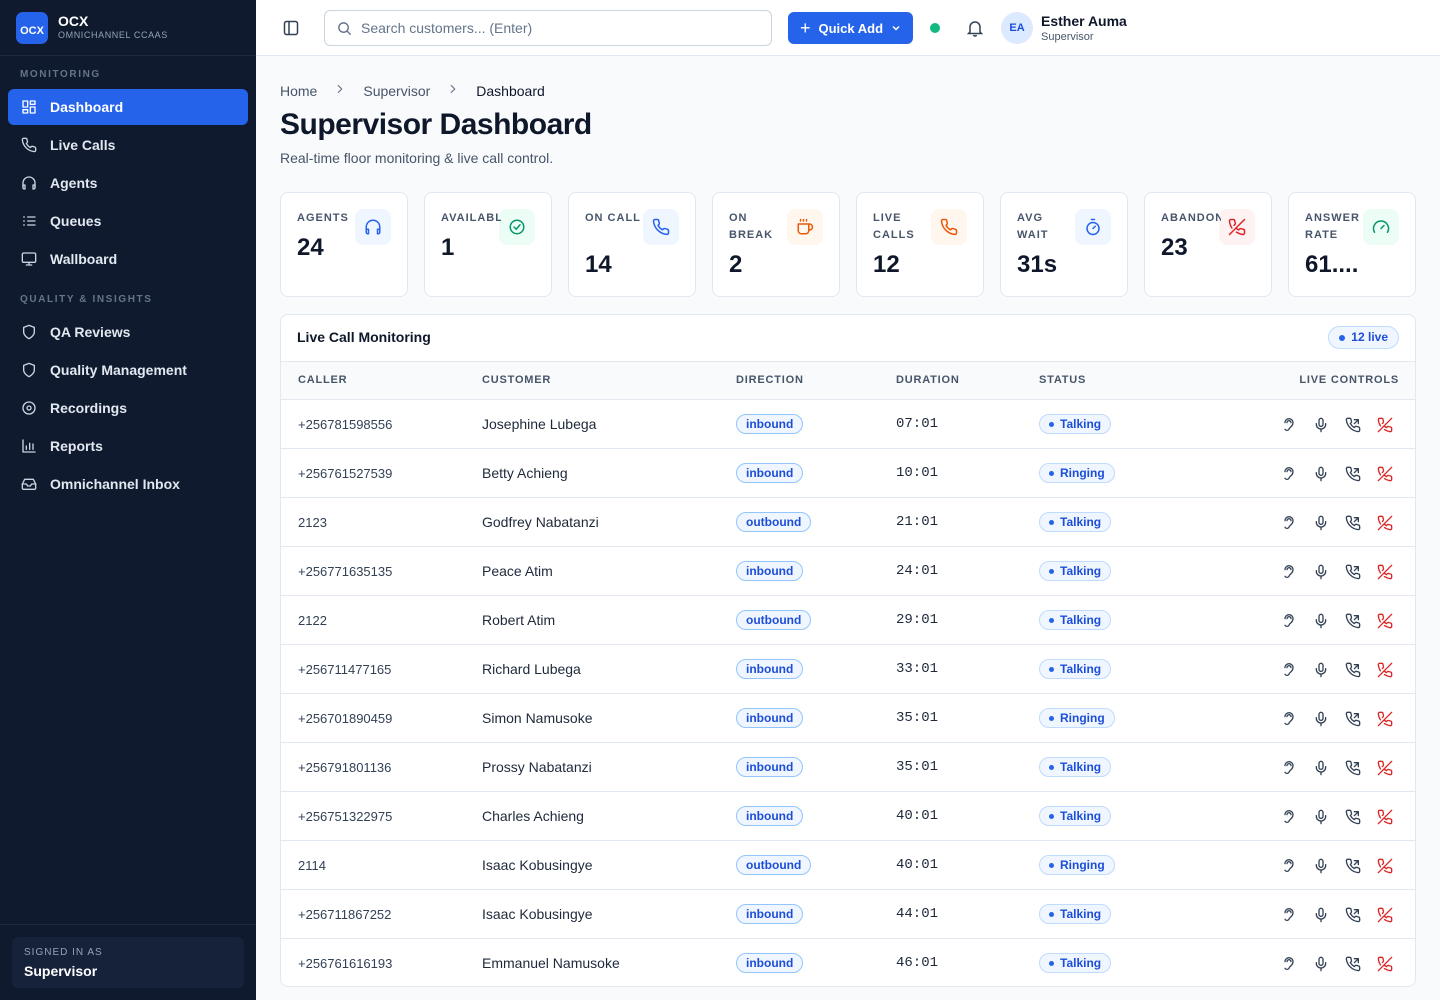  I want to click on nav-item: Wallboard, so click(128, 259).